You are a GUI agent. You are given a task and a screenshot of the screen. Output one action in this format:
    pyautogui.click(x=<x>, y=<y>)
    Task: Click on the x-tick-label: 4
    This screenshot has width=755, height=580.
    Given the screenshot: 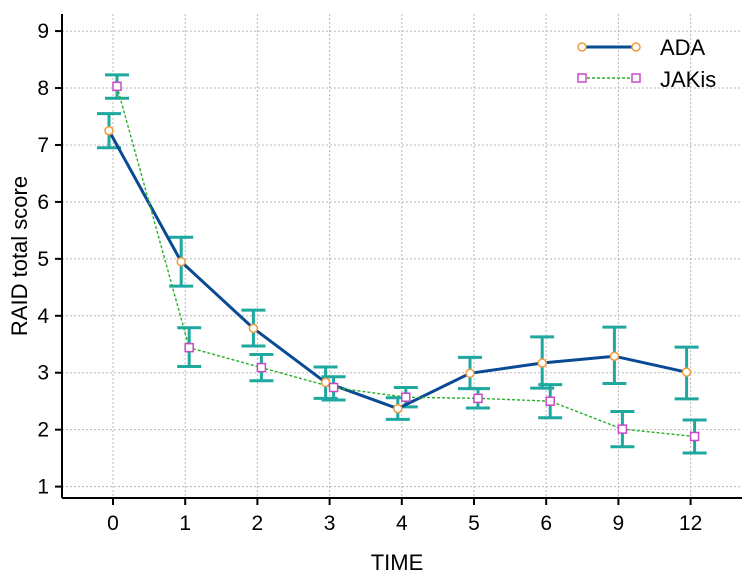 What is the action you would take?
    pyautogui.click(x=402, y=523)
    